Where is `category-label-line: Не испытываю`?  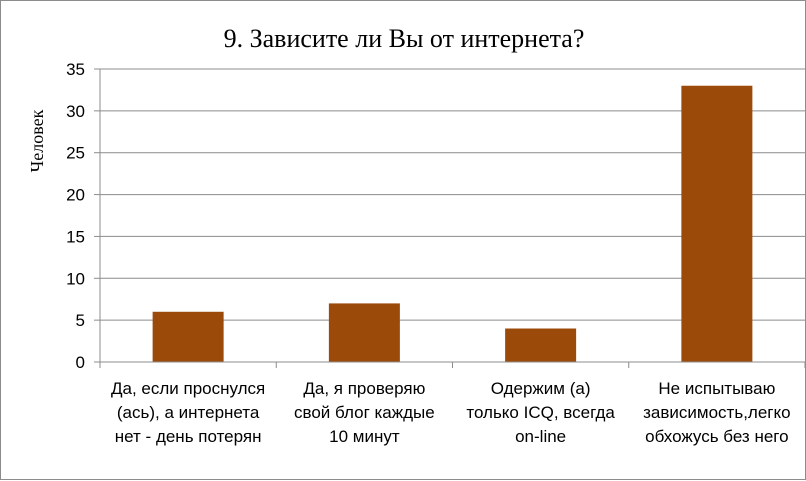 category-label-line: Не испытываю is located at coordinates (716, 388).